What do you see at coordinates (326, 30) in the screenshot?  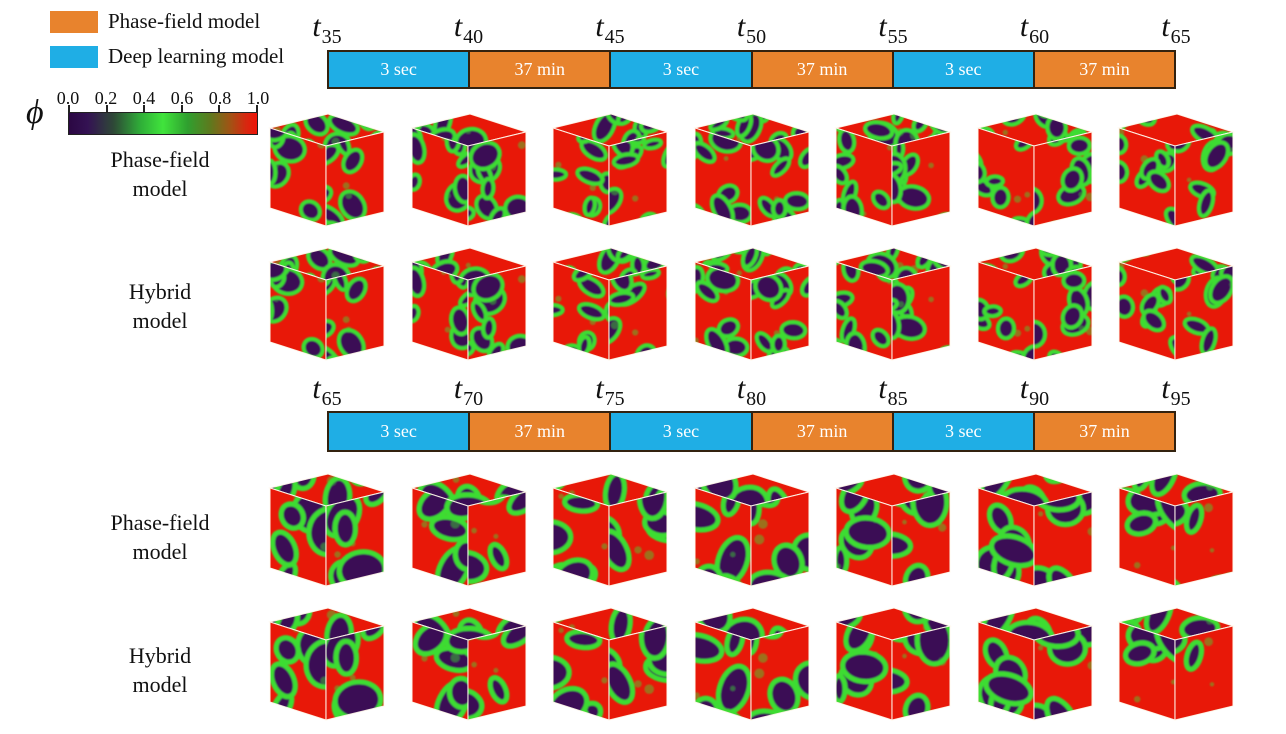 I see `time-label-t35: t35` at bounding box center [326, 30].